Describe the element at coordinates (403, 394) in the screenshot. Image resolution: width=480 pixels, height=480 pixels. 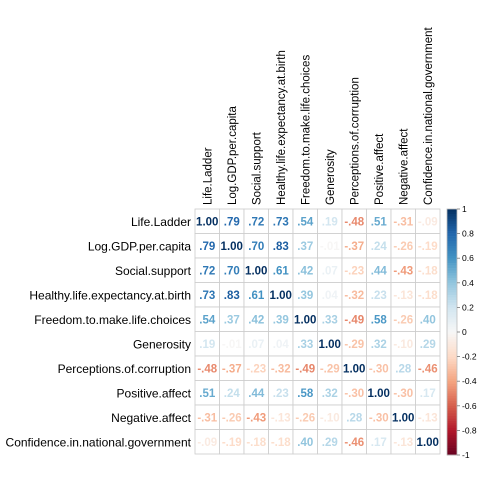
I see `correlation-value: -.30` at that location.